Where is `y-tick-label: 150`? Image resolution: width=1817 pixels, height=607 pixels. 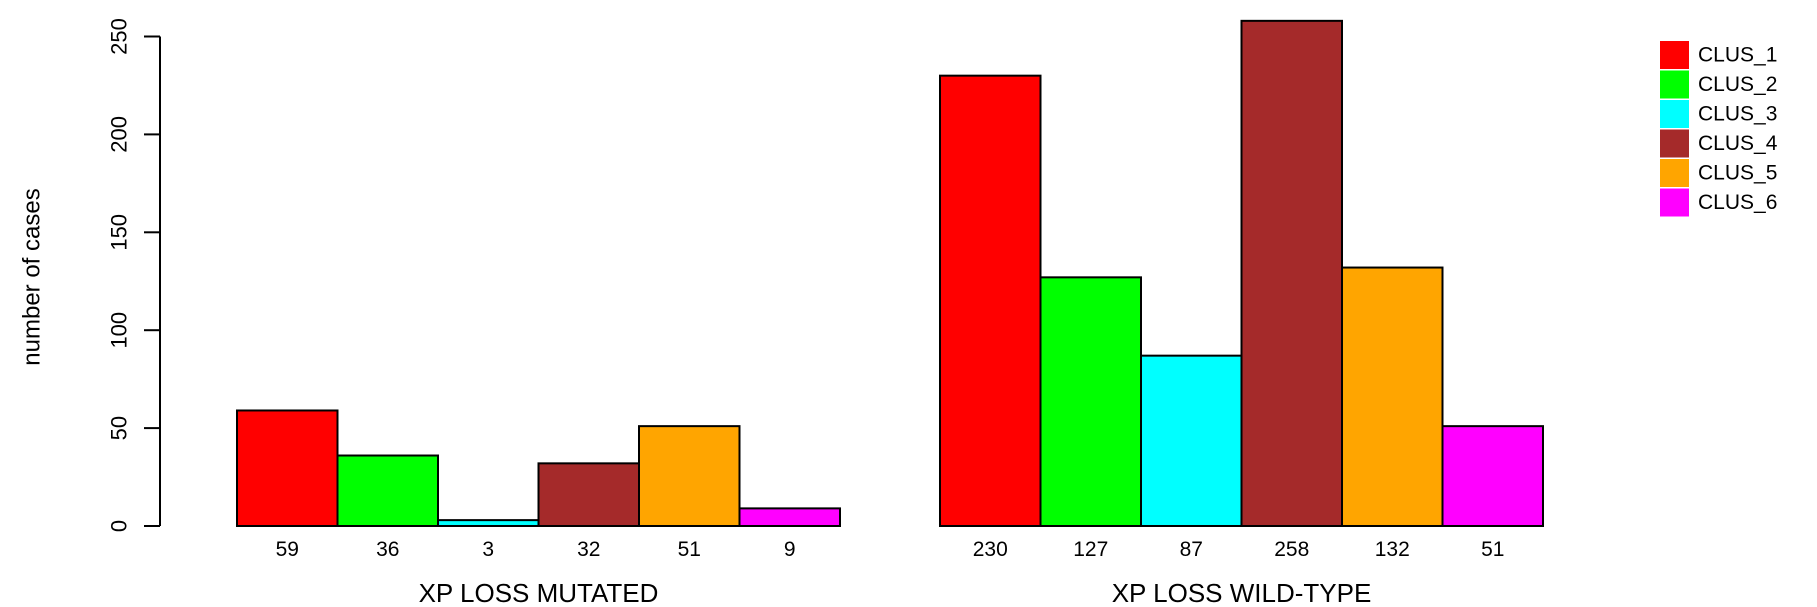
y-tick-label: 150 is located at coordinates (119, 232).